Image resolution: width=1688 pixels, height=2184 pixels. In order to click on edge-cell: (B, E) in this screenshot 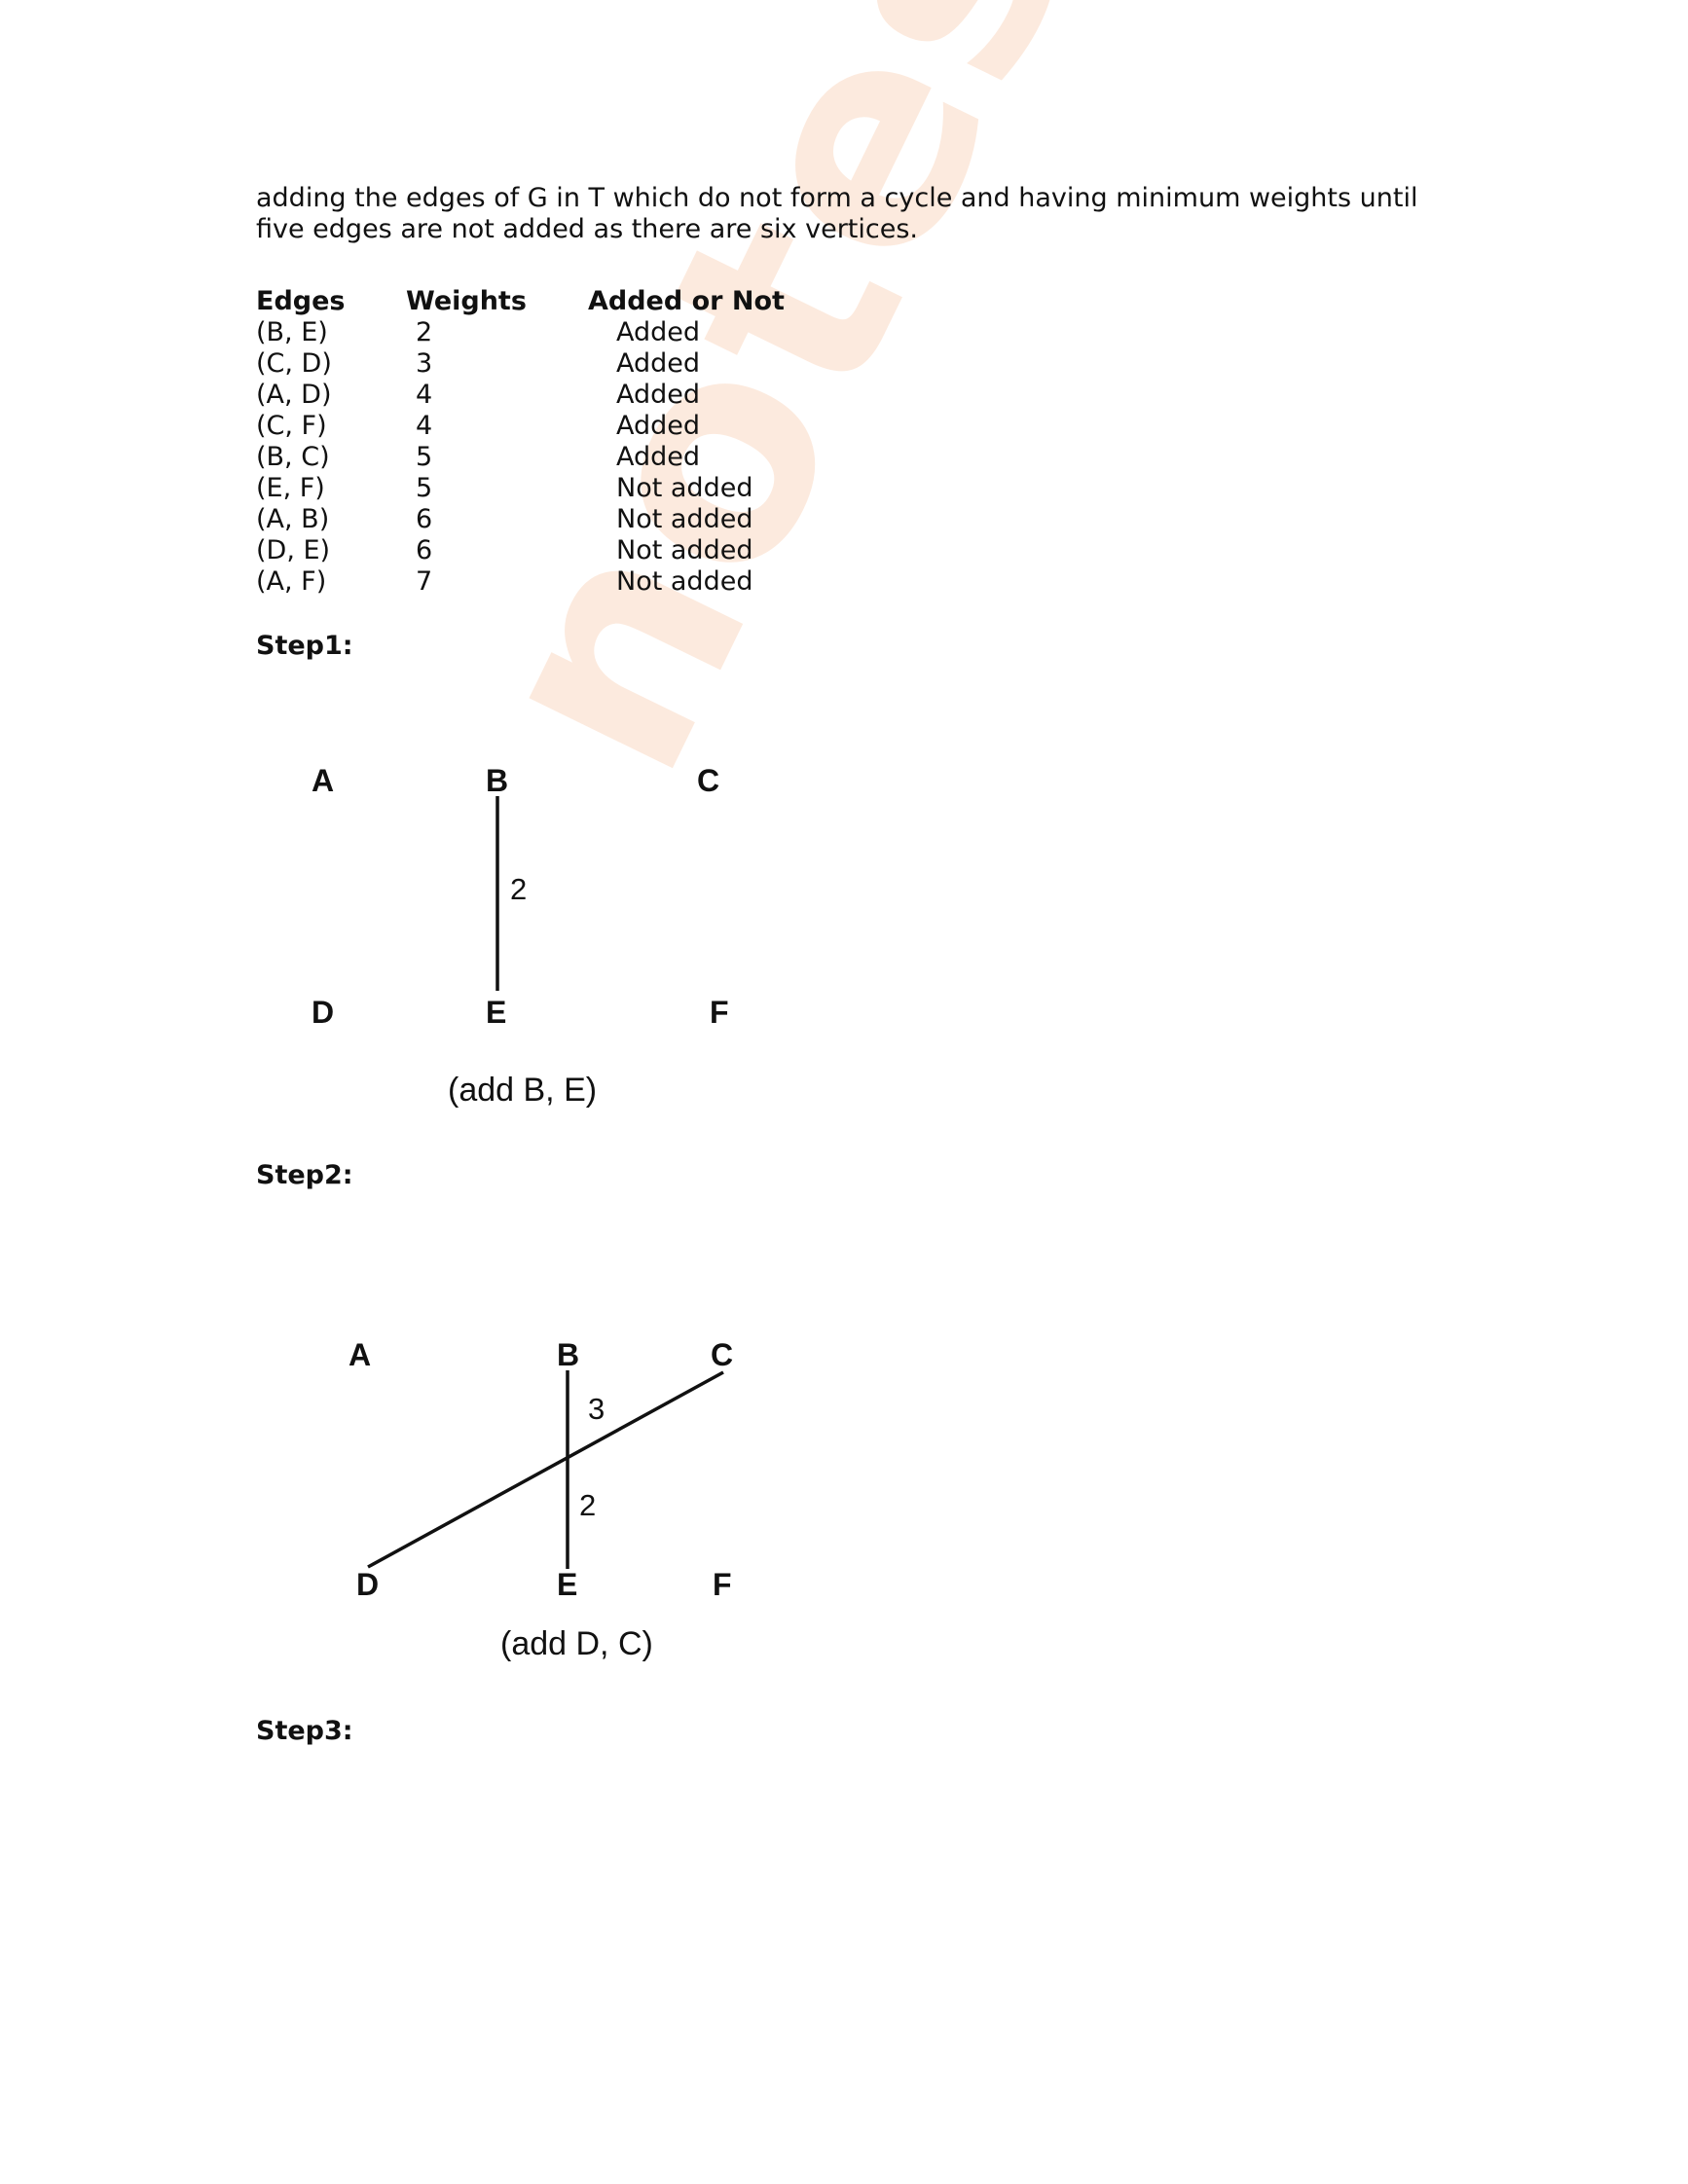, I will do `click(292, 332)`.